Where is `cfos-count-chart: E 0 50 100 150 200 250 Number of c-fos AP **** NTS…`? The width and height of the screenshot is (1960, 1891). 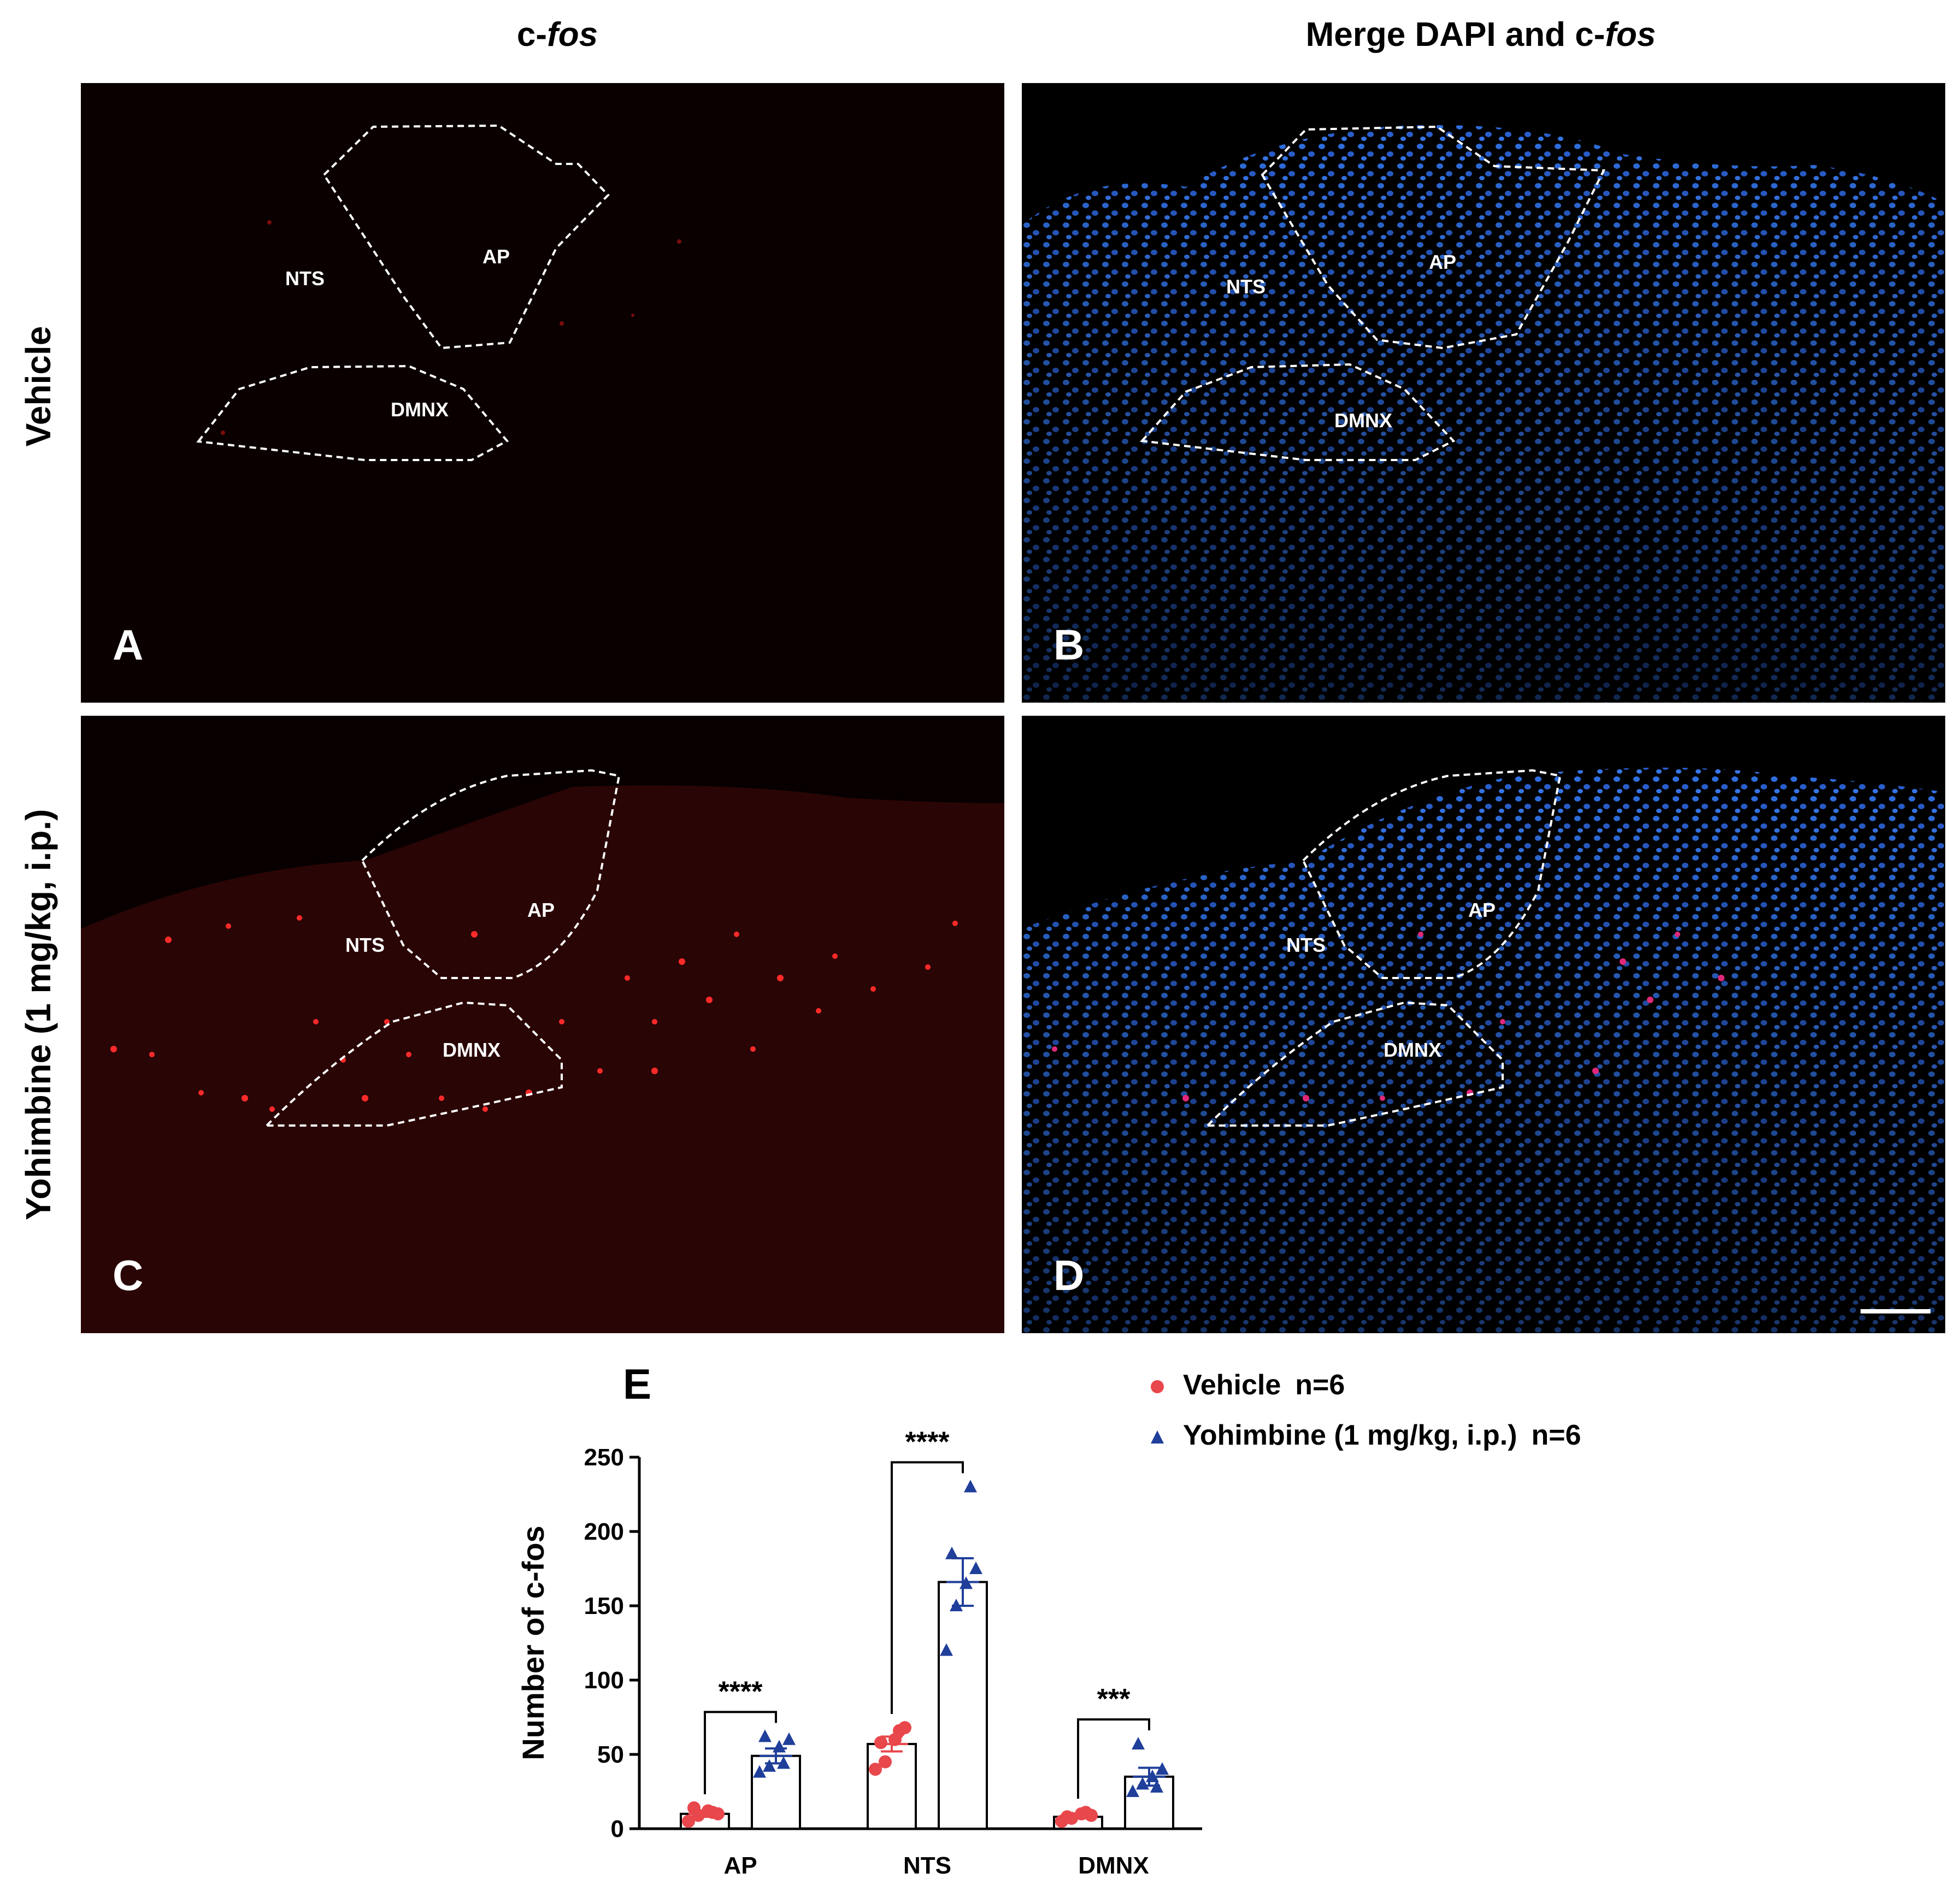 cfos-count-chart: E 0 50 100 150 200 250 Number of c-fos AP **** NTS… is located at coordinates (859, 1617).